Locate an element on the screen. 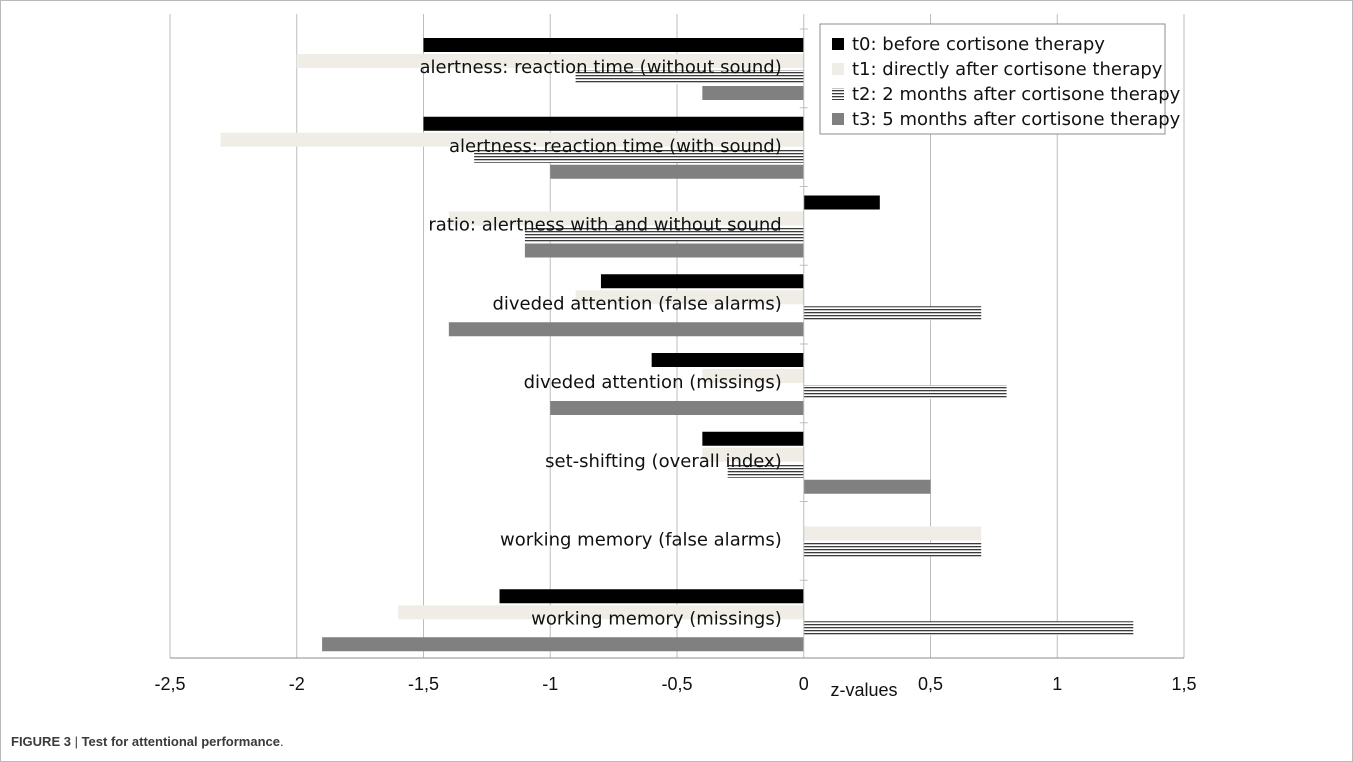  category-label: set-shifting (overall index) is located at coordinates (663, 461).